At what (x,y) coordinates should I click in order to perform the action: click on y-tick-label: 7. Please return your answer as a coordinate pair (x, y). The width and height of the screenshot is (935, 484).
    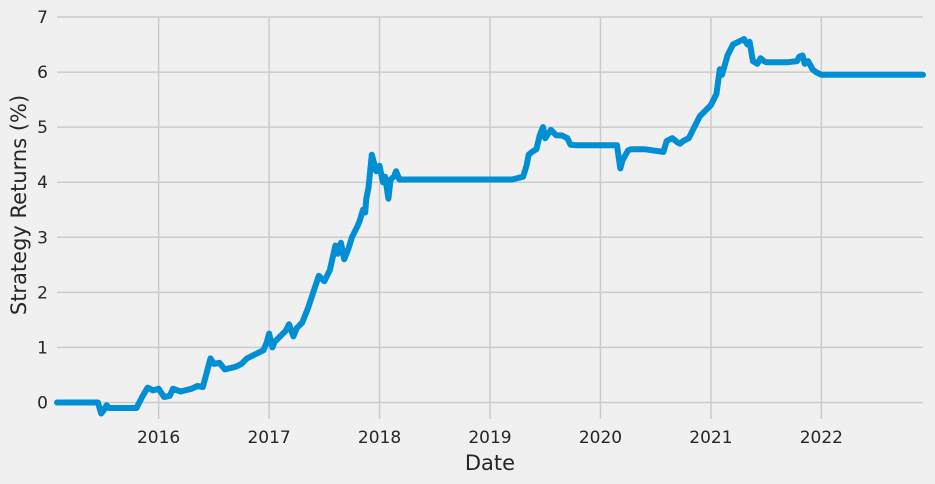
    Looking at the image, I should click on (42, 18).